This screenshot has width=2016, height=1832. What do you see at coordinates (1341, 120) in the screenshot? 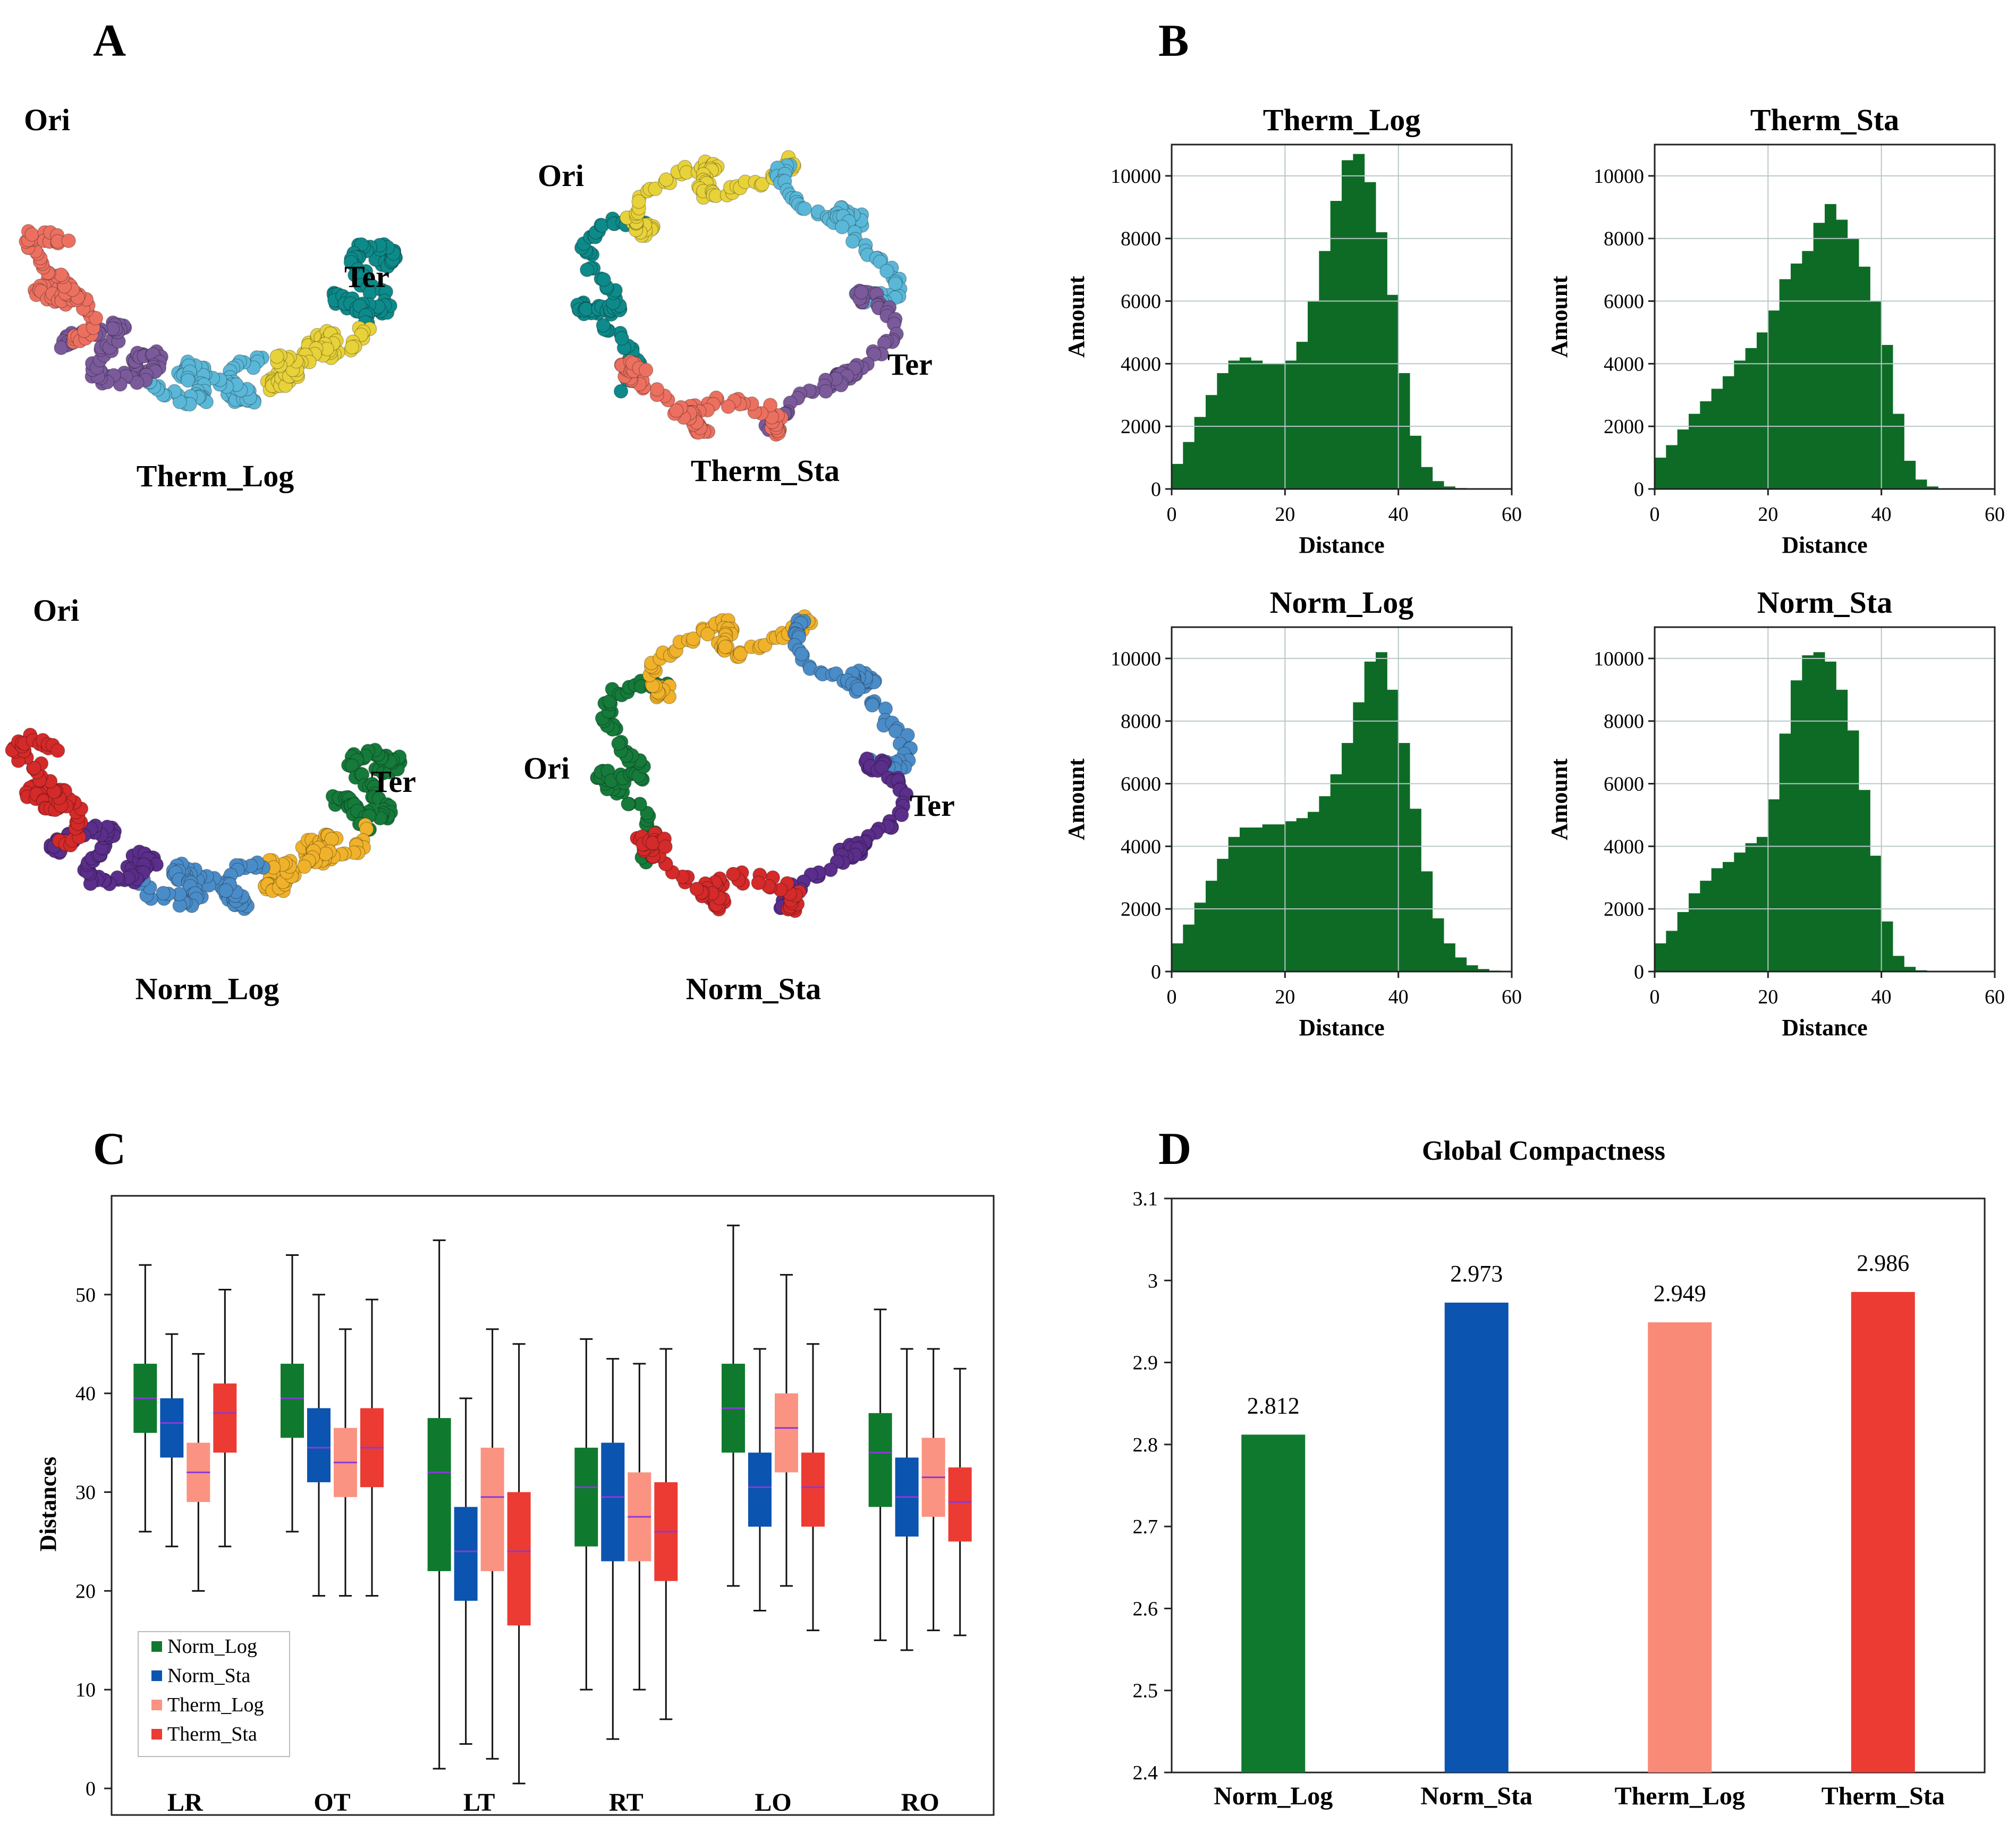
I see `histogram-title: Therm_Log` at bounding box center [1341, 120].